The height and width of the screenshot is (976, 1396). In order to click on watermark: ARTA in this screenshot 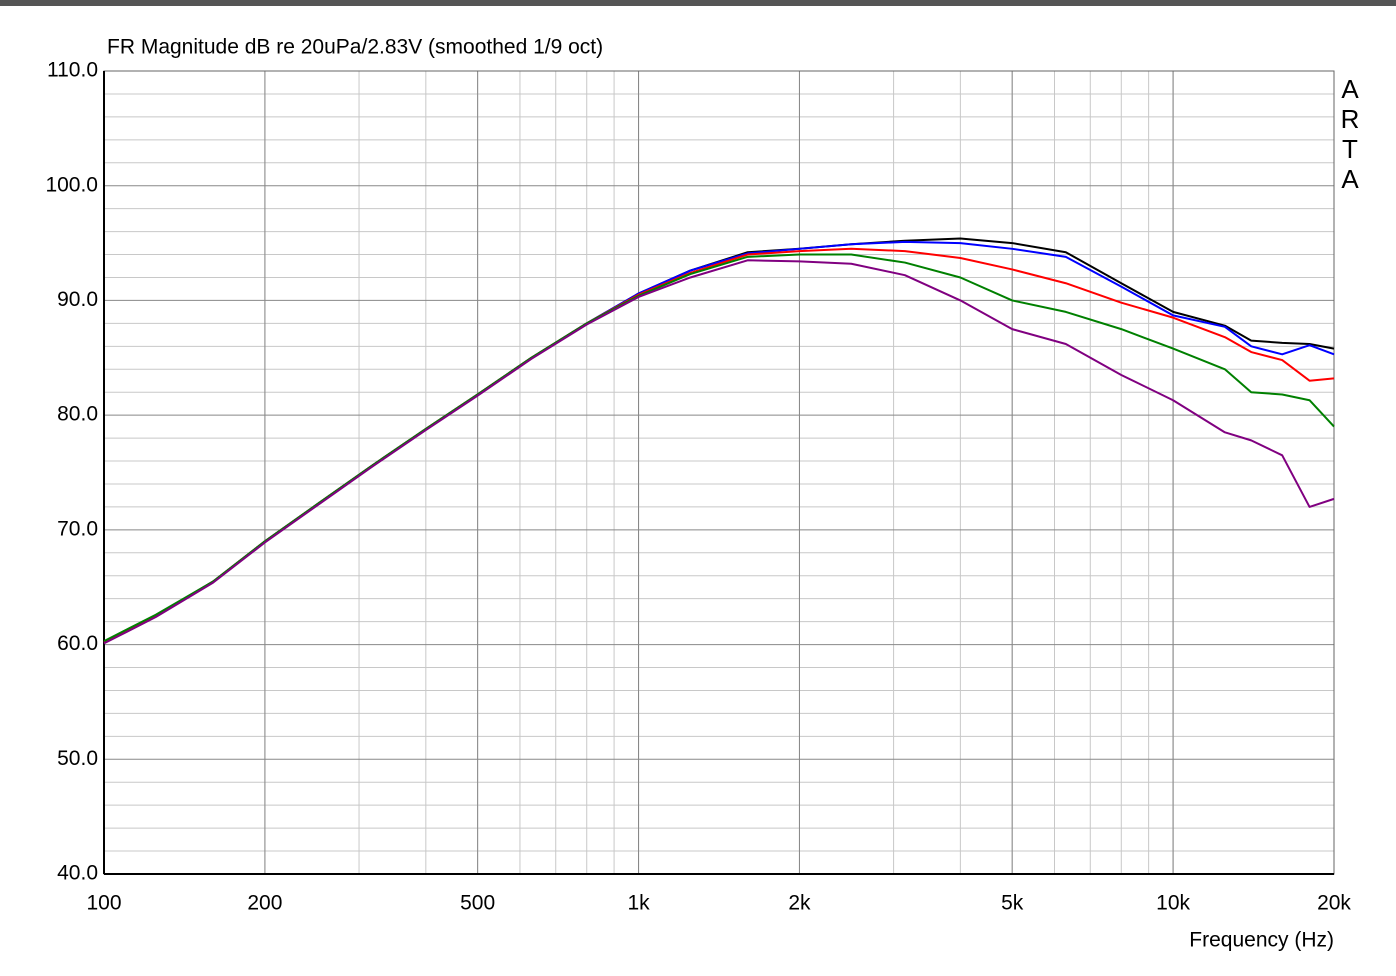, I will do `click(1350, 134)`.